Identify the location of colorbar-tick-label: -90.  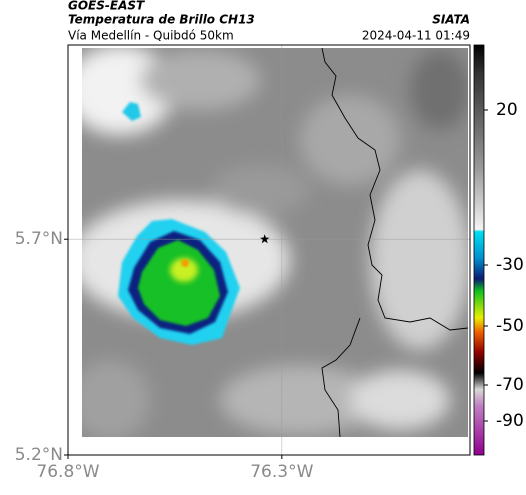
(510, 421).